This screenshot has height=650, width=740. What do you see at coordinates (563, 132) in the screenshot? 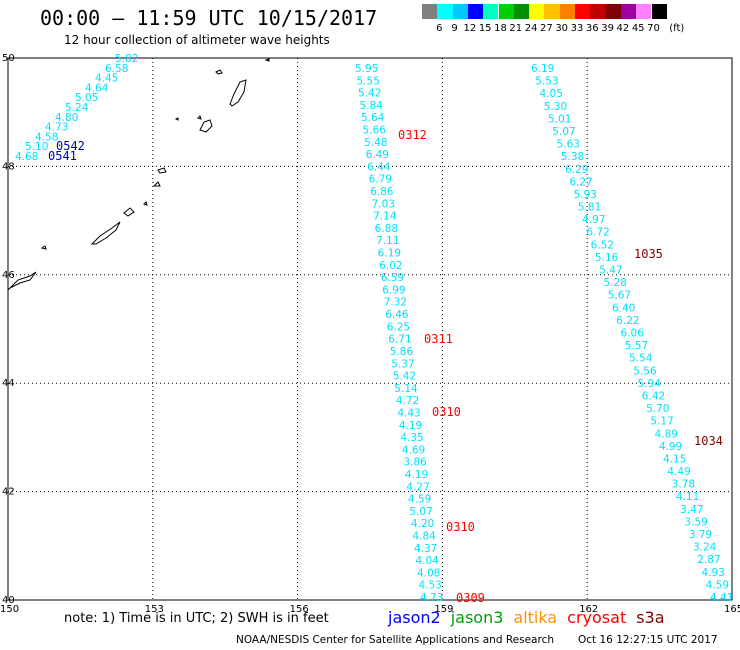
I see `wave-height-value: 5.07` at bounding box center [563, 132].